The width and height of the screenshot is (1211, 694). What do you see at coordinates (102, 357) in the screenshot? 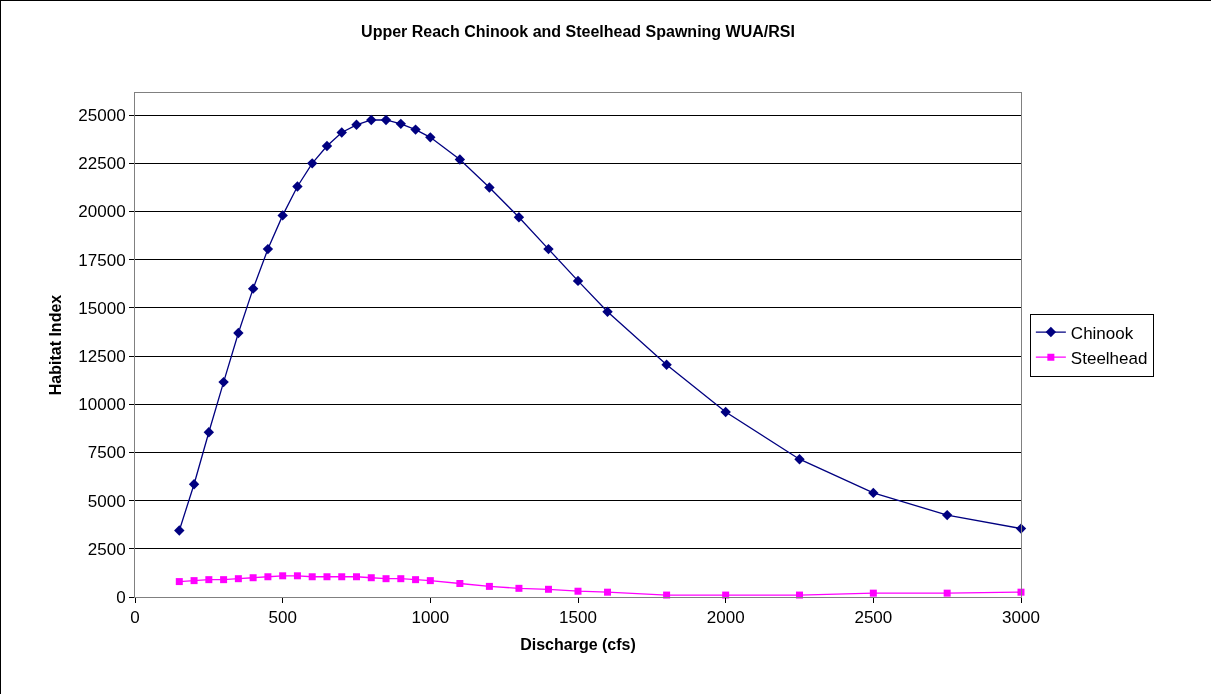
I see `y-tick-label: 12500` at bounding box center [102, 357].